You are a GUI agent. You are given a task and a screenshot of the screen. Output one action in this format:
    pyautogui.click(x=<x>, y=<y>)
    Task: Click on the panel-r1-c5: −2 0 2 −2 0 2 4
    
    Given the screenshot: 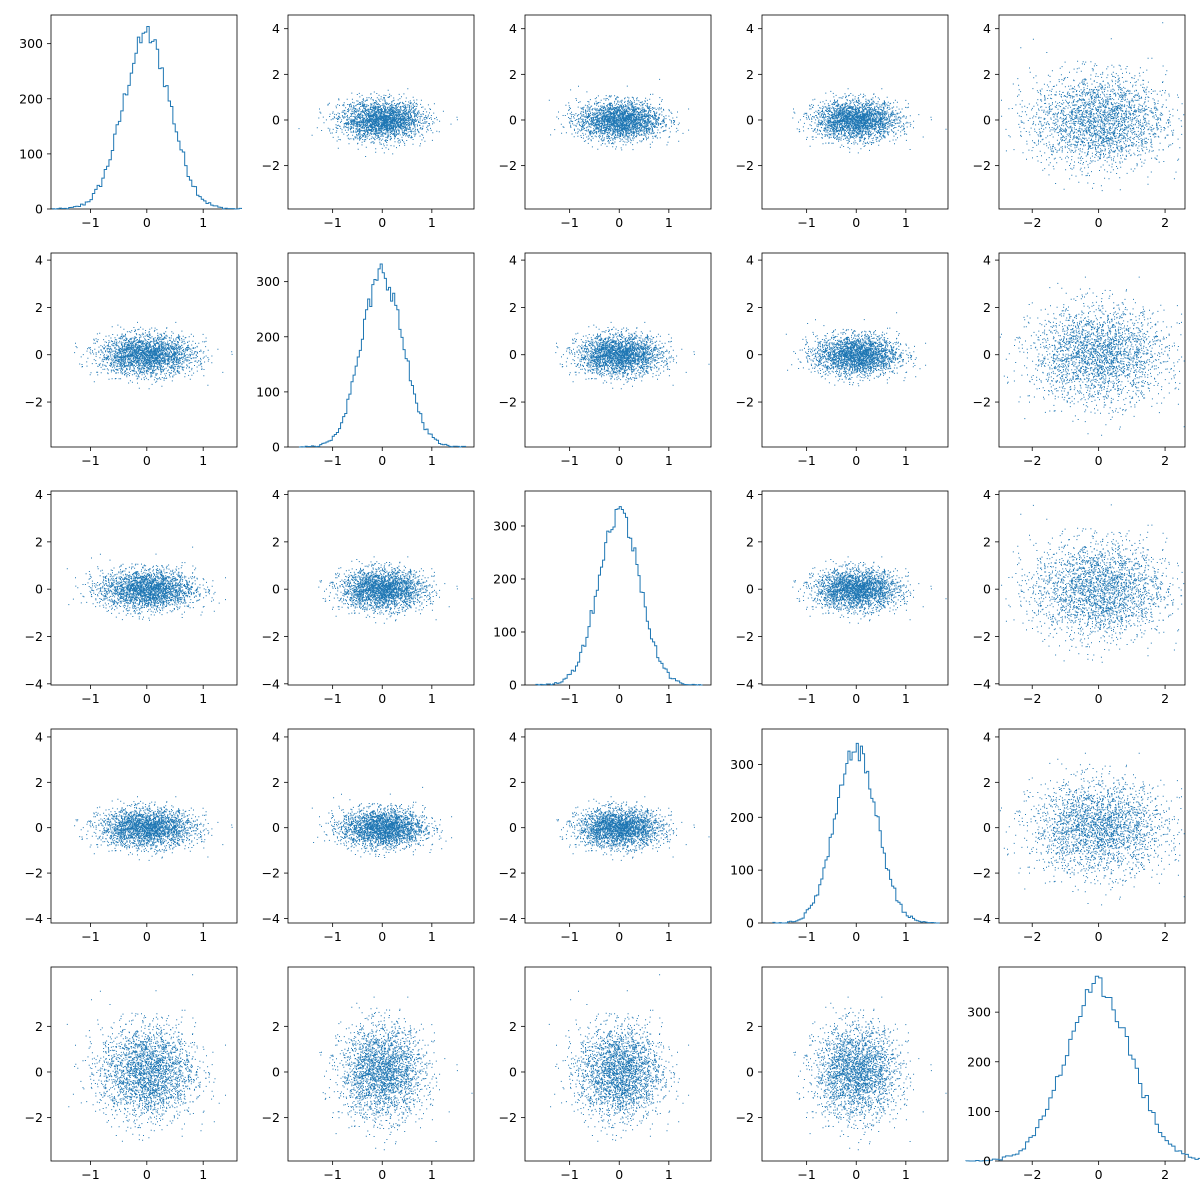 What is the action you would take?
    pyautogui.click(x=1079, y=122)
    